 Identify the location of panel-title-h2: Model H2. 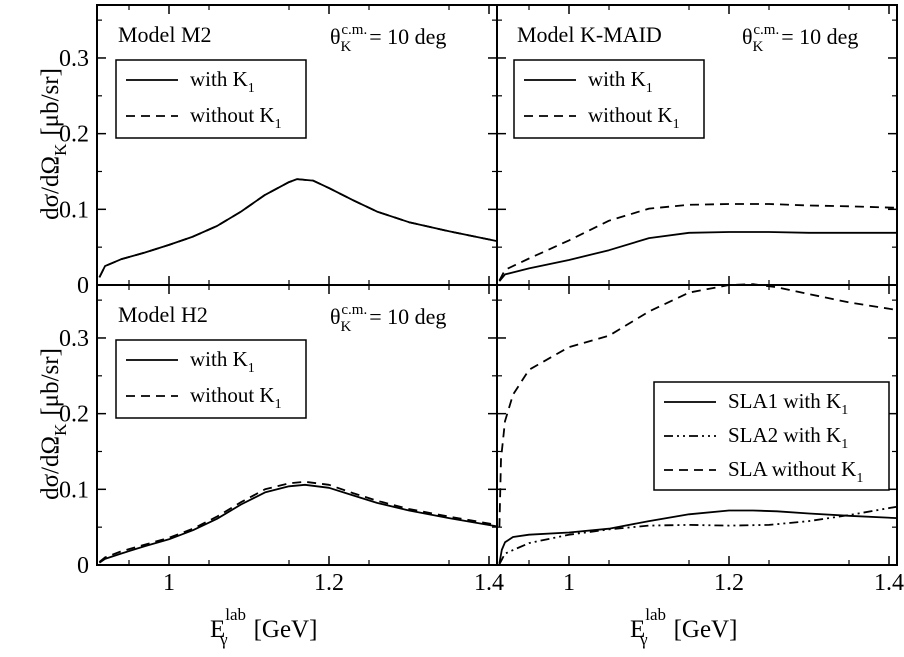
(163, 314).